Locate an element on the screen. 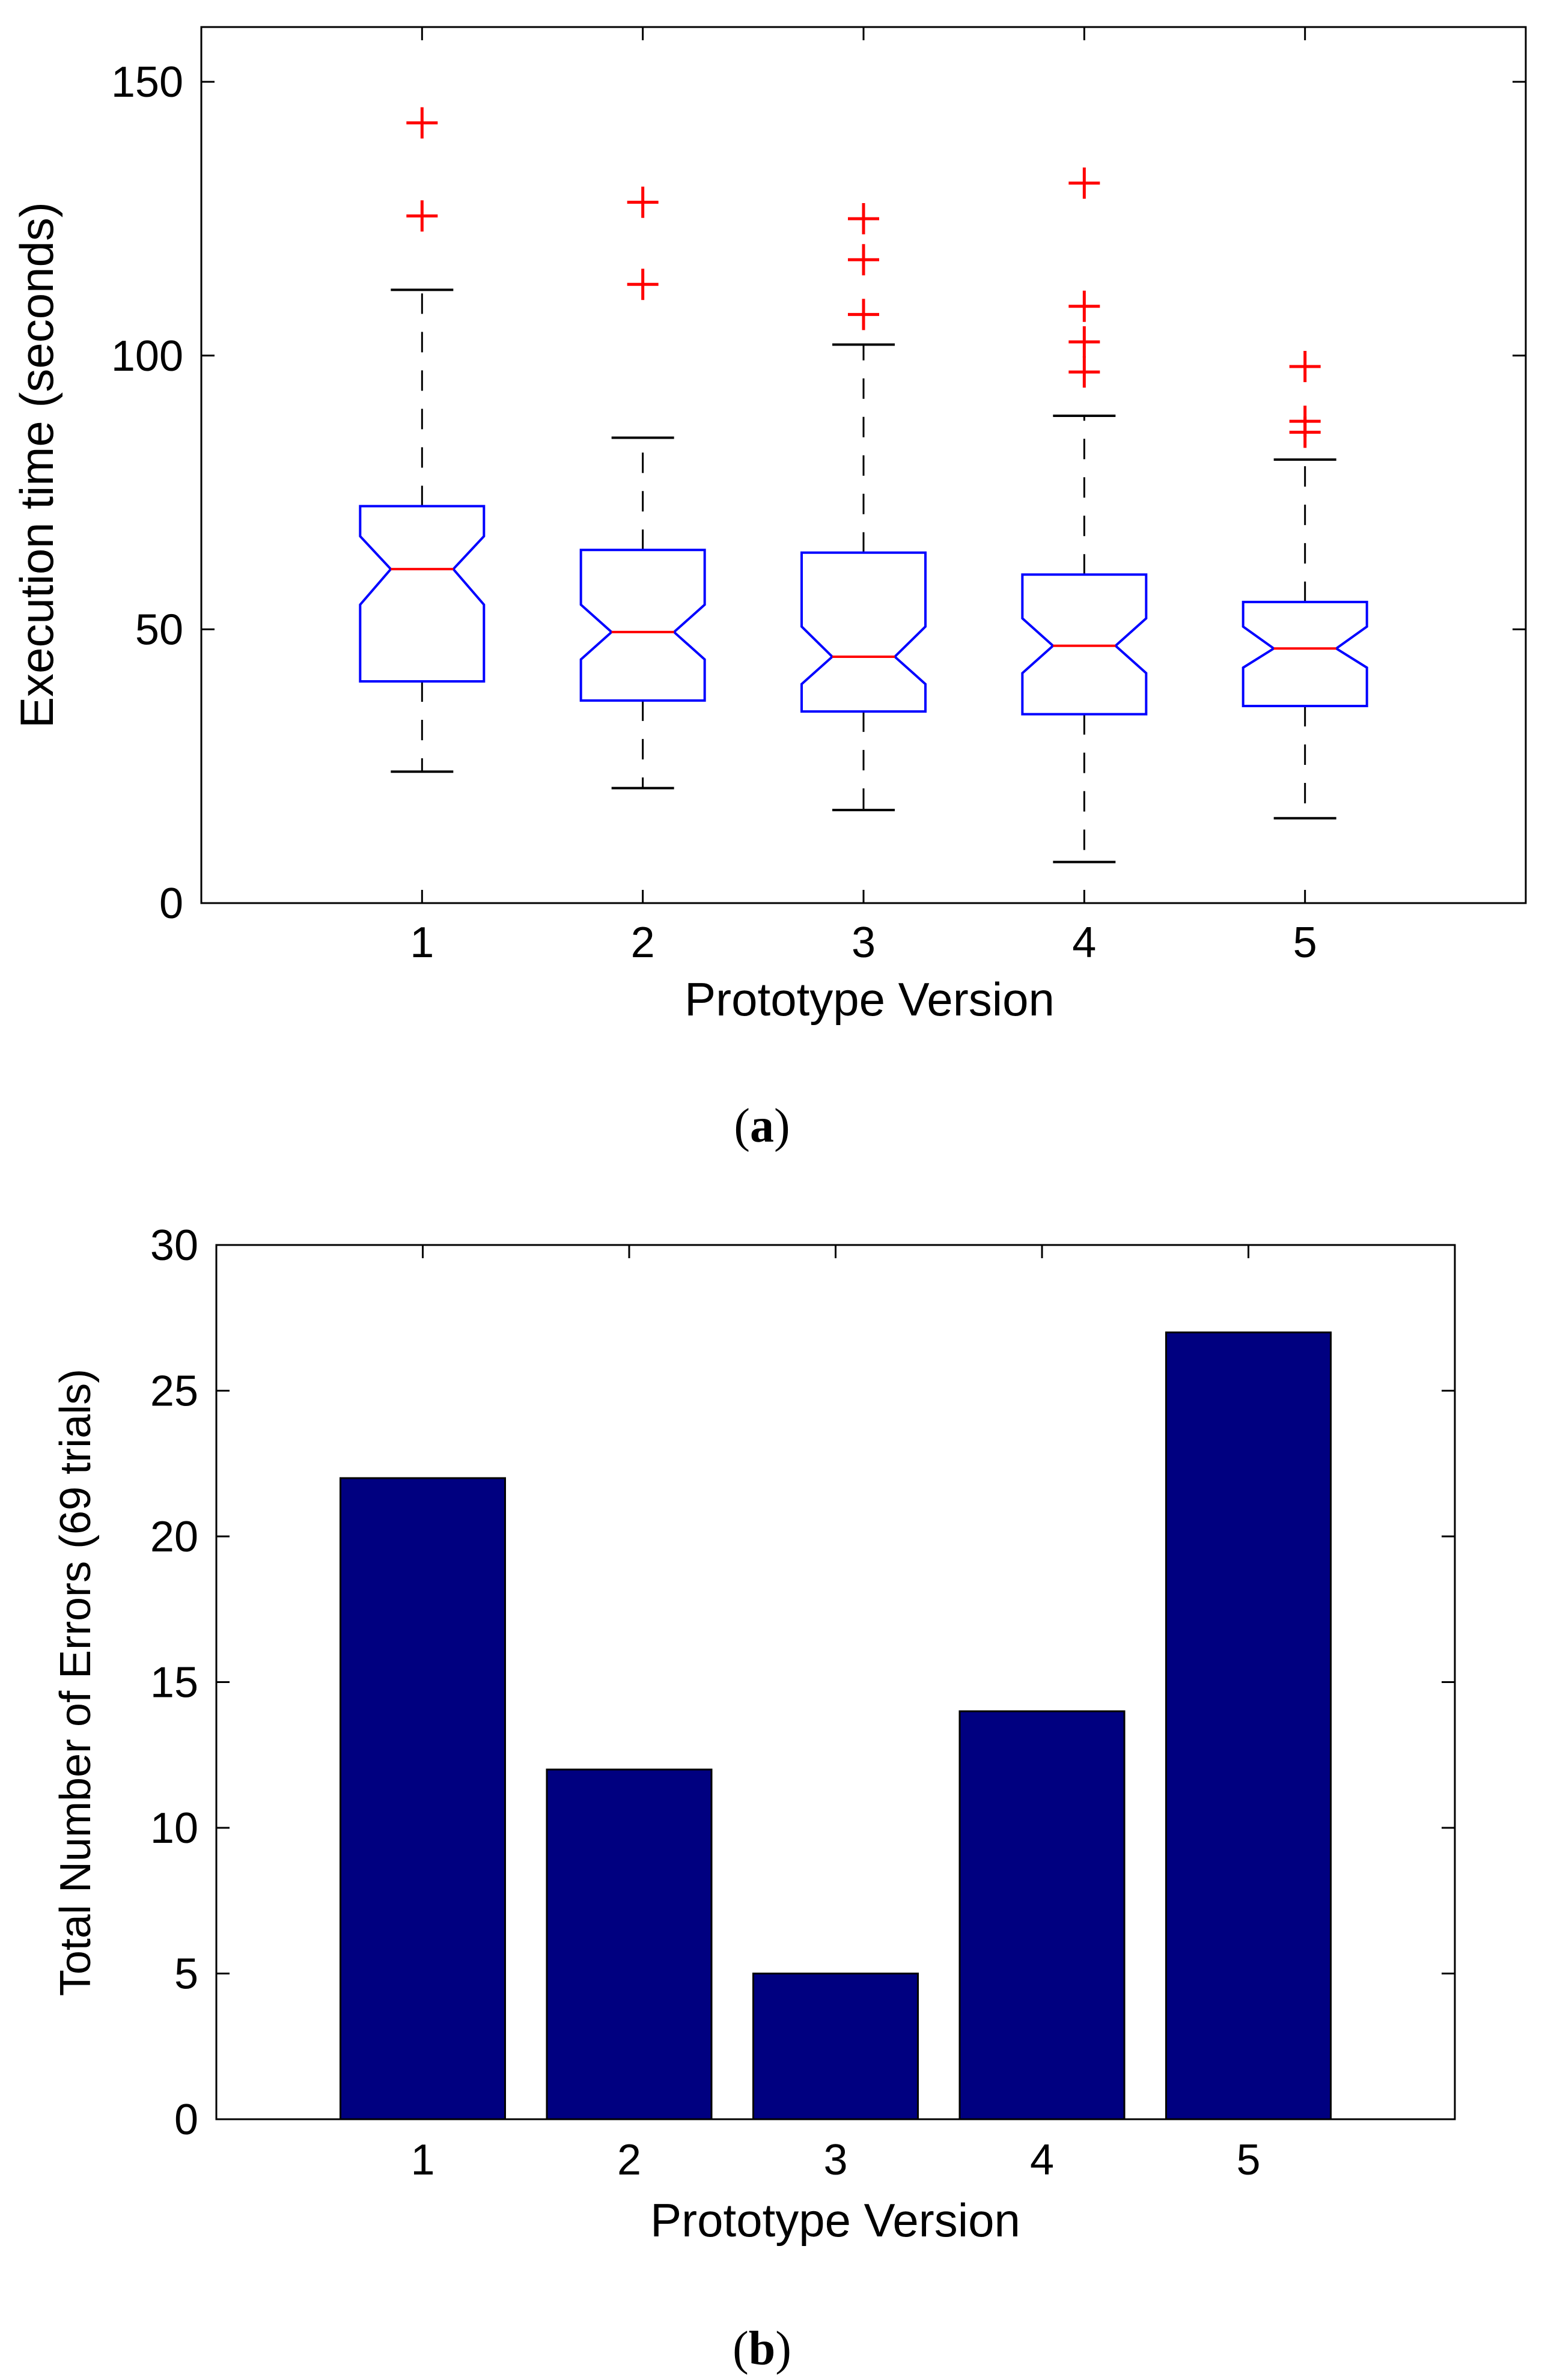 This screenshot has width=1554, height=2380. y-tick-label: 10 is located at coordinates (174, 1828).